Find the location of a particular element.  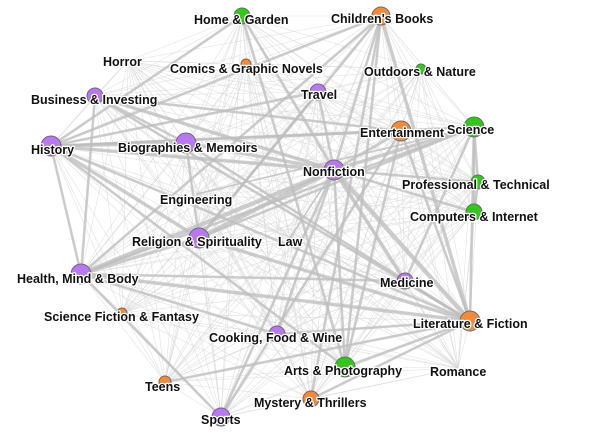

node-travel is located at coordinates (318, 92).